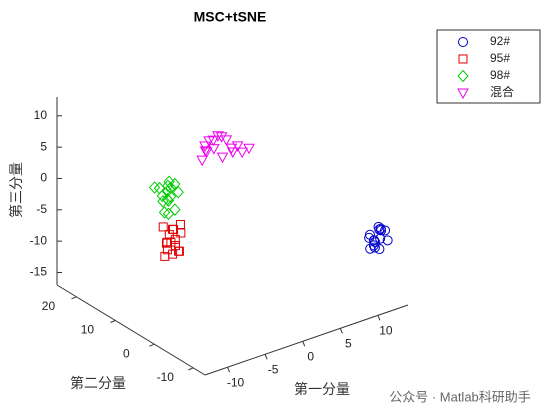  Describe the element at coordinates (43, 178) in the screenshot. I see `z-tick-label: 0` at that location.